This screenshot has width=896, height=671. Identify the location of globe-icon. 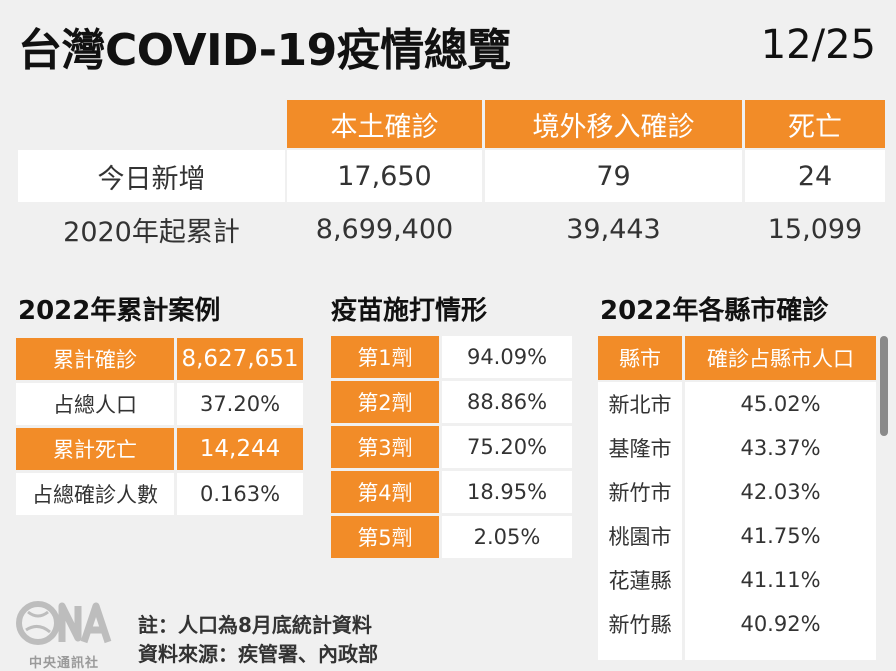
(64, 623).